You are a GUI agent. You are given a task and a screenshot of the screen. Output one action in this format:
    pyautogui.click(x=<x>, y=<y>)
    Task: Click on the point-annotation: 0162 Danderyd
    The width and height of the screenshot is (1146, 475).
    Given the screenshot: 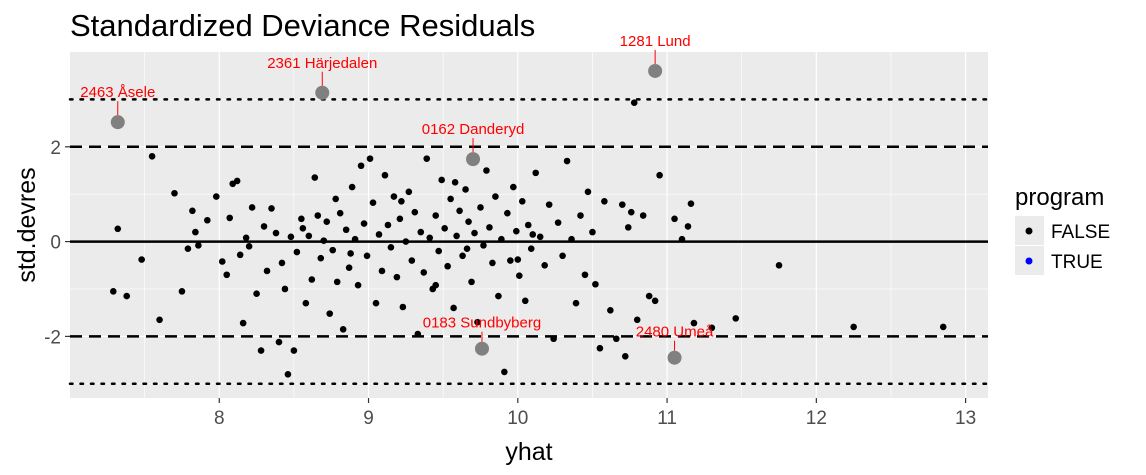 What is the action you would take?
    pyautogui.click(x=473, y=129)
    